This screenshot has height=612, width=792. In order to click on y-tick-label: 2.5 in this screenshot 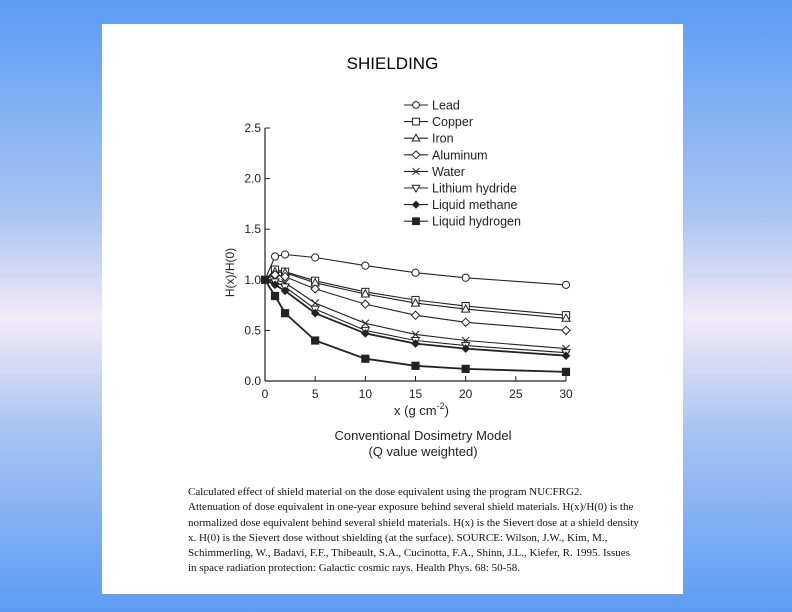, I will do `click(252, 128)`.